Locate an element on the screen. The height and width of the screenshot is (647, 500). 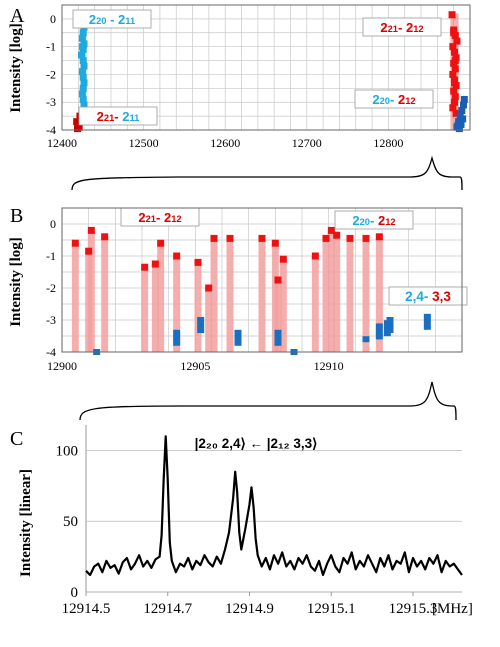
panel-label-c: C is located at coordinates (16, 439).